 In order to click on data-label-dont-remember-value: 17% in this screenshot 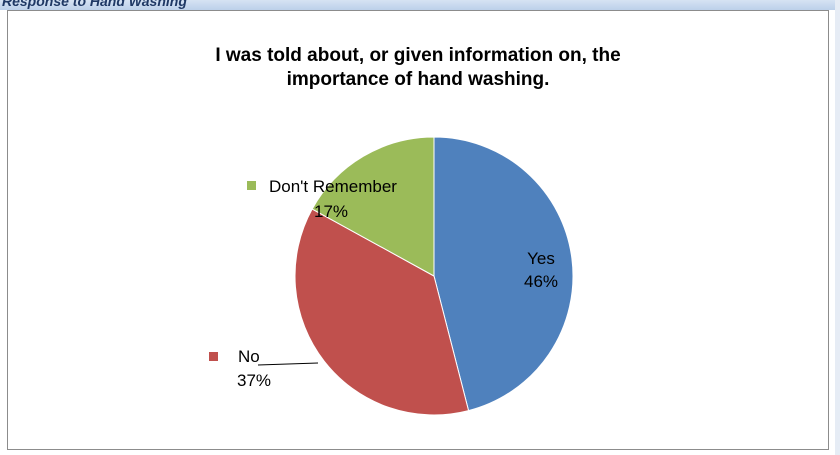, I will do `click(331, 211)`.